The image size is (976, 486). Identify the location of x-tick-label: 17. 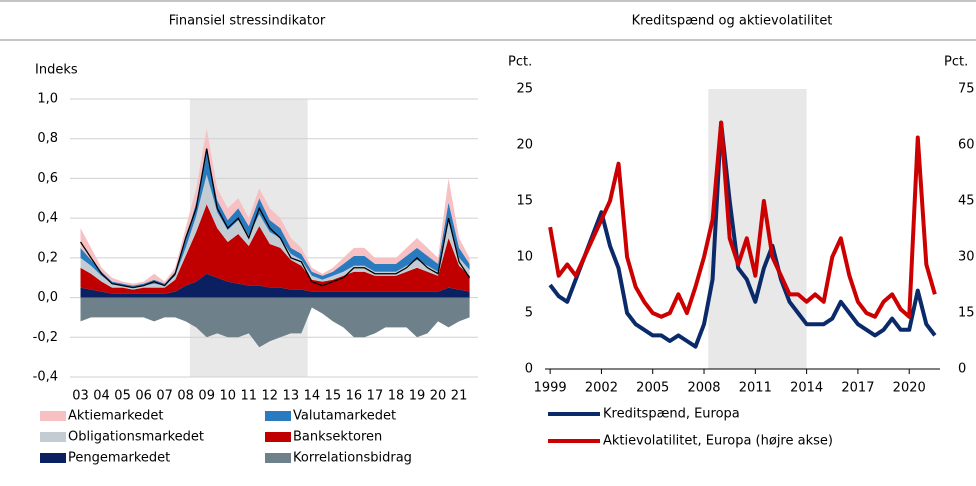
(375, 396).